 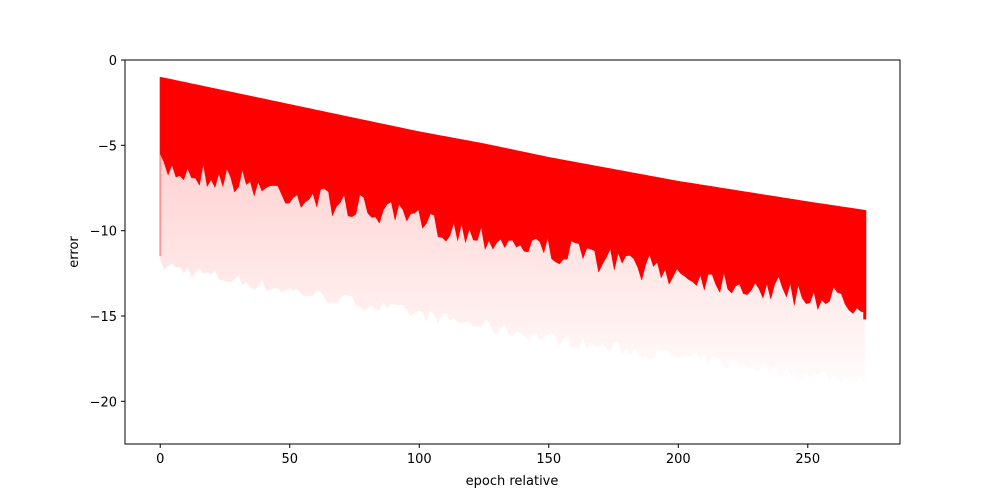 I want to click on y-axis: 0 −5 −10 −15 −20, so click(x=107, y=232).